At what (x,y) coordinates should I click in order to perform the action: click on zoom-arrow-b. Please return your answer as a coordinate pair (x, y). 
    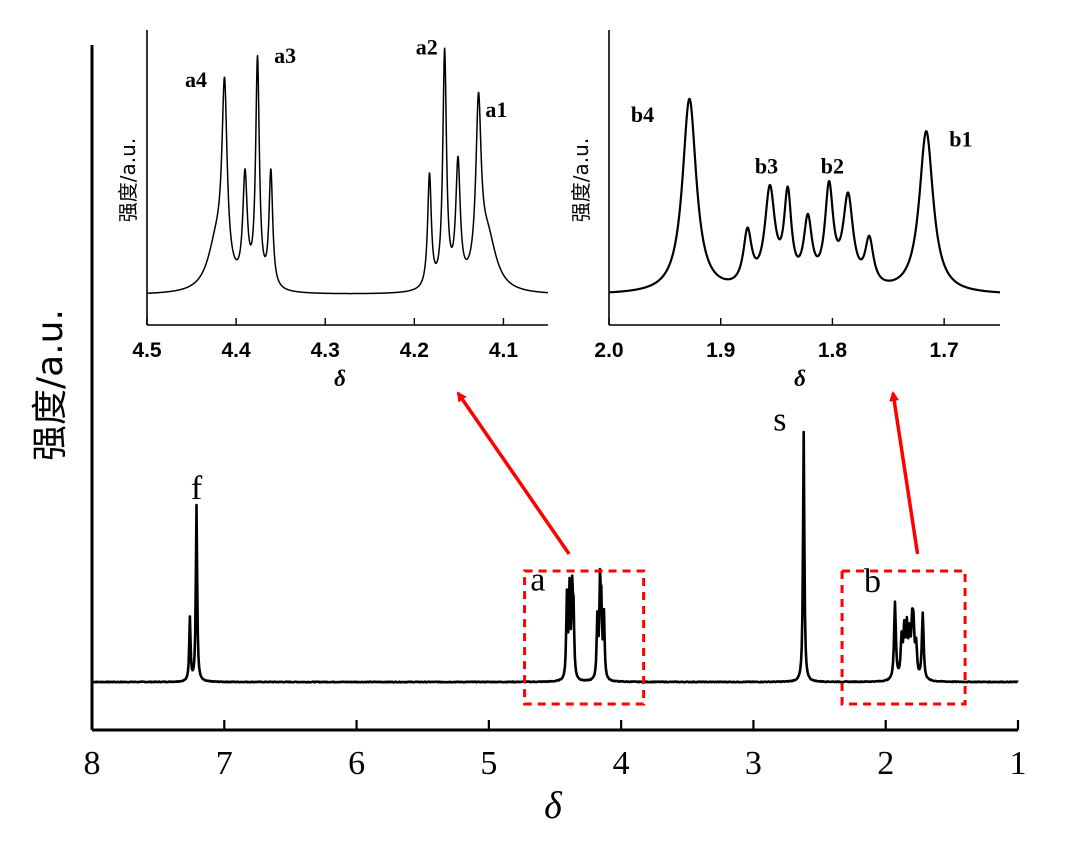
    Looking at the image, I should click on (904, 473).